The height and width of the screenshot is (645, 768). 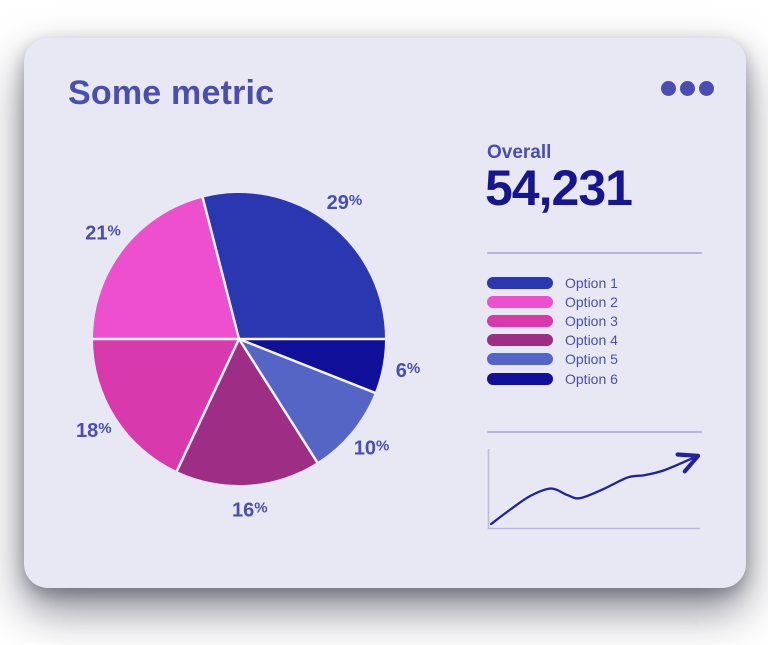 I want to click on legend-item-option-6: Option 6, so click(x=552, y=378).